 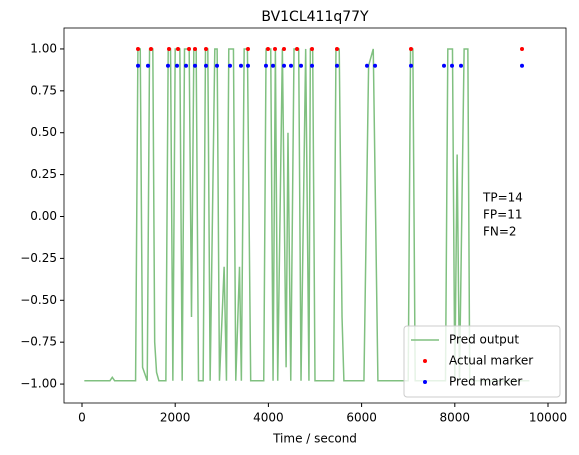 I want to click on x-tick-label: 4000, so click(x=268, y=418).